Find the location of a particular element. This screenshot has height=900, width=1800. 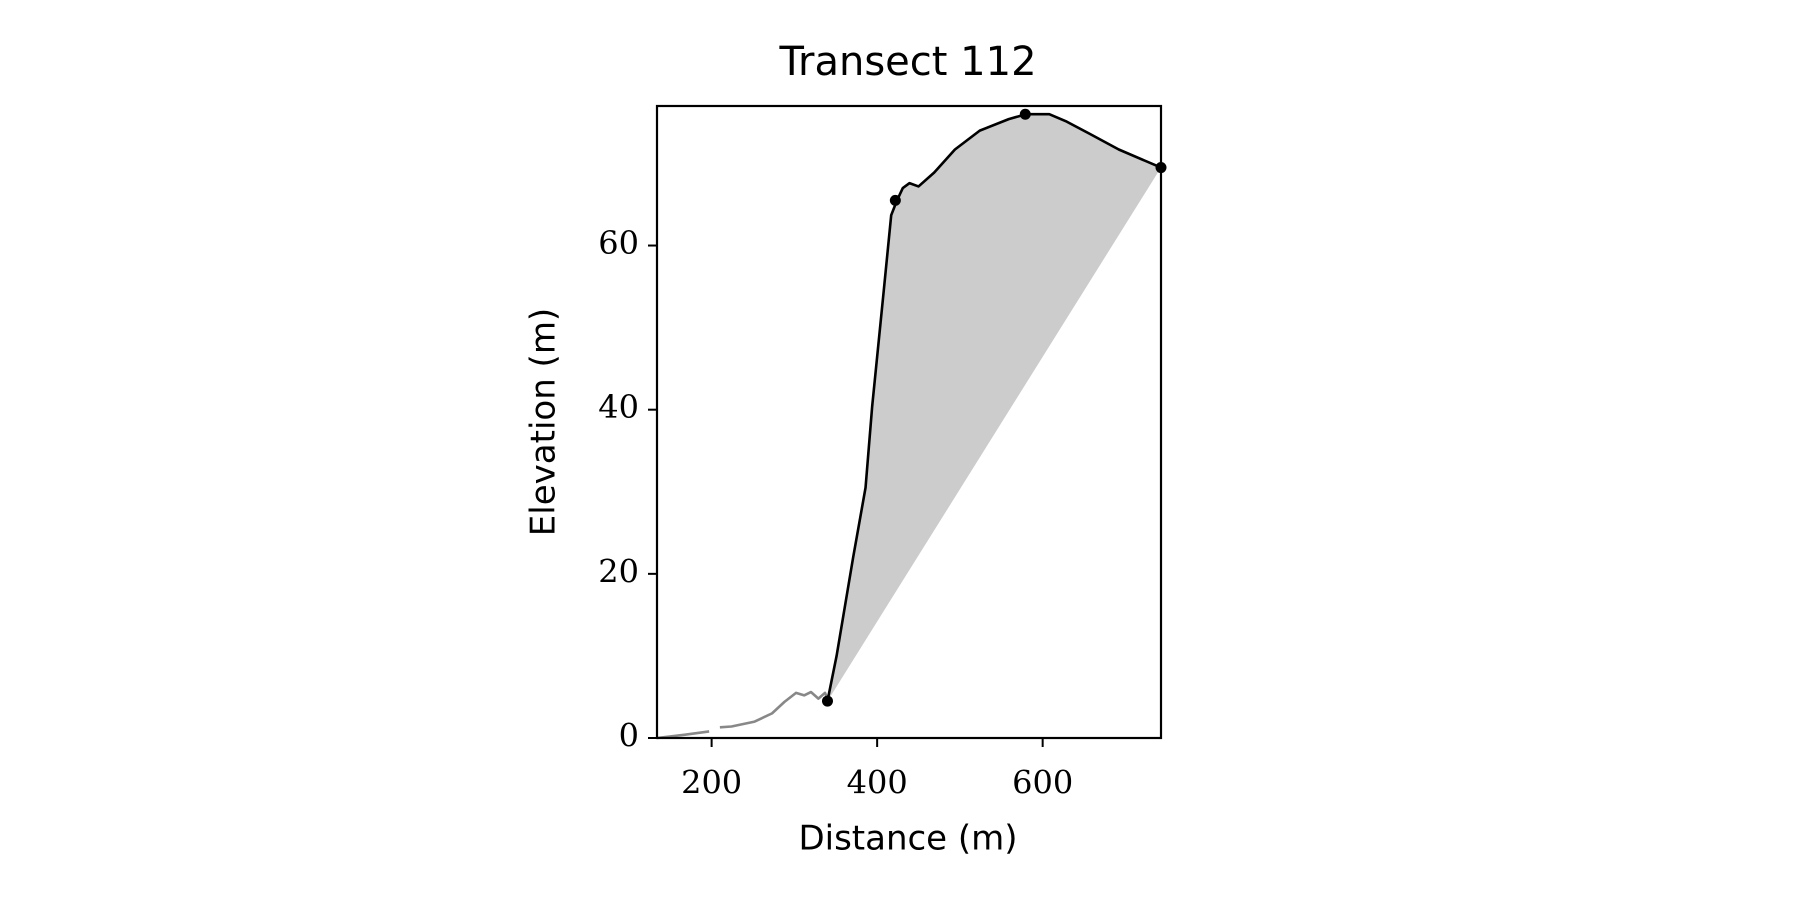

shaded-area is located at coordinates (994, 408).